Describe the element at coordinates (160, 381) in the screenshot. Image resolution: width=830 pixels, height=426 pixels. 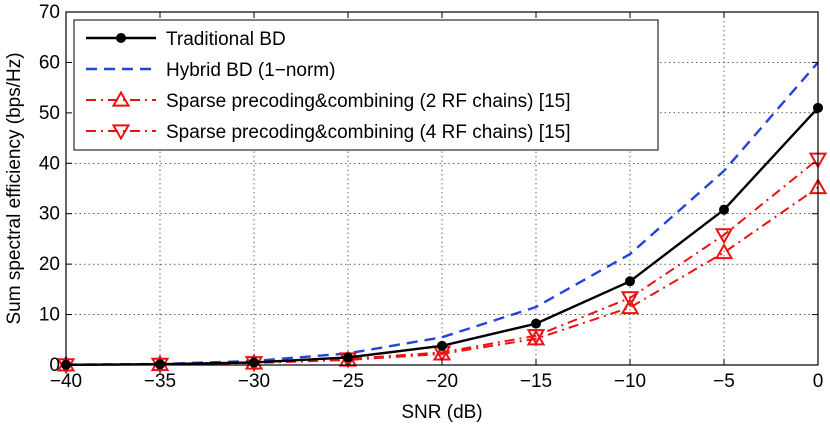
I see `x-tick-label: −35` at that location.